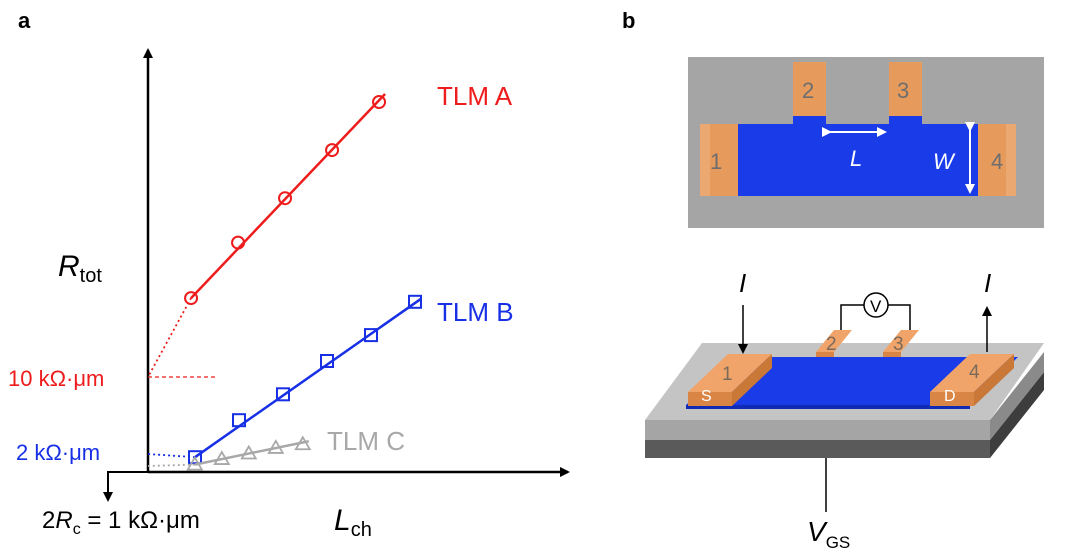 The width and height of the screenshot is (1080, 560). What do you see at coordinates (752, 380) in the screenshot?
I see `contact-s-side` at bounding box center [752, 380].